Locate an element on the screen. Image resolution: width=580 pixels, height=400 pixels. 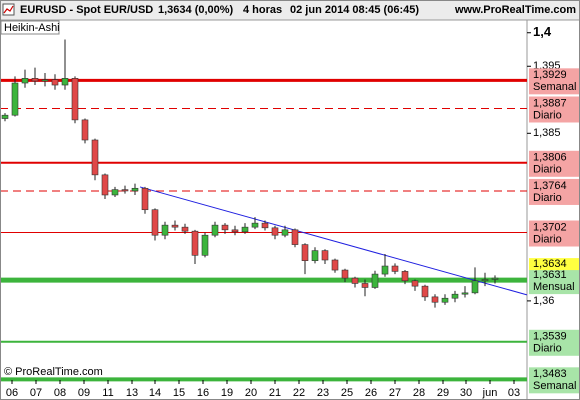
x-tick-label: 22 is located at coordinates (299, 393).